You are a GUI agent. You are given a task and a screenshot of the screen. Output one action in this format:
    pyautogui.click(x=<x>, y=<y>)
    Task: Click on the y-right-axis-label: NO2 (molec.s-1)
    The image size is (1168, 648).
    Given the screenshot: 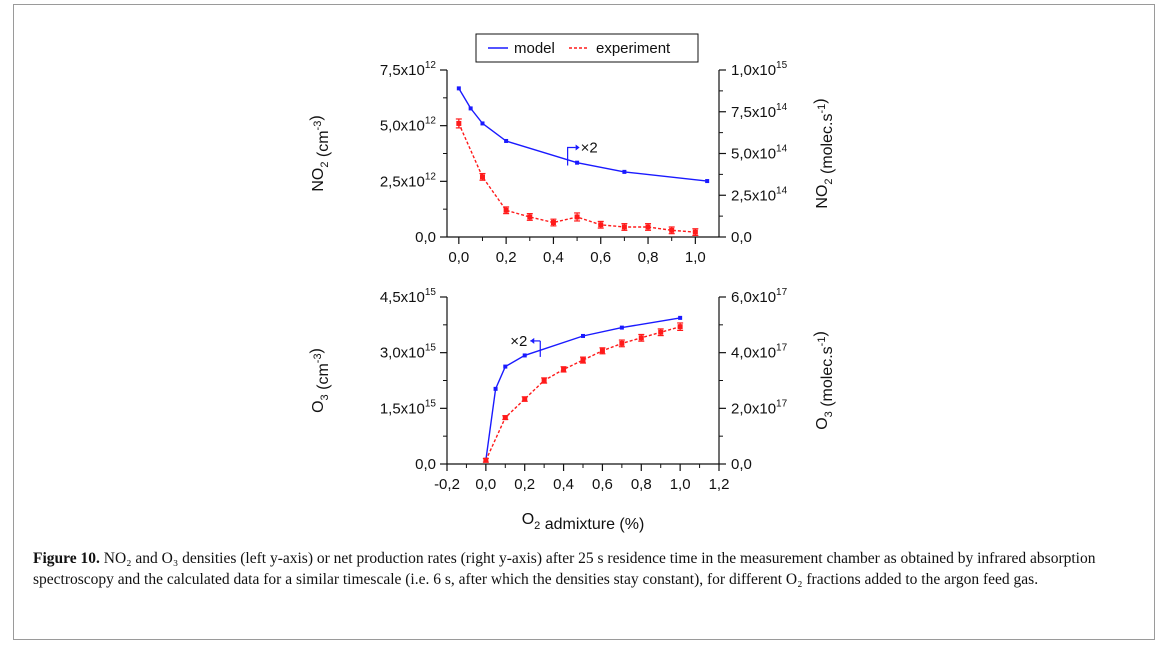 What is the action you would take?
    pyautogui.click(x=824, y=153)
    